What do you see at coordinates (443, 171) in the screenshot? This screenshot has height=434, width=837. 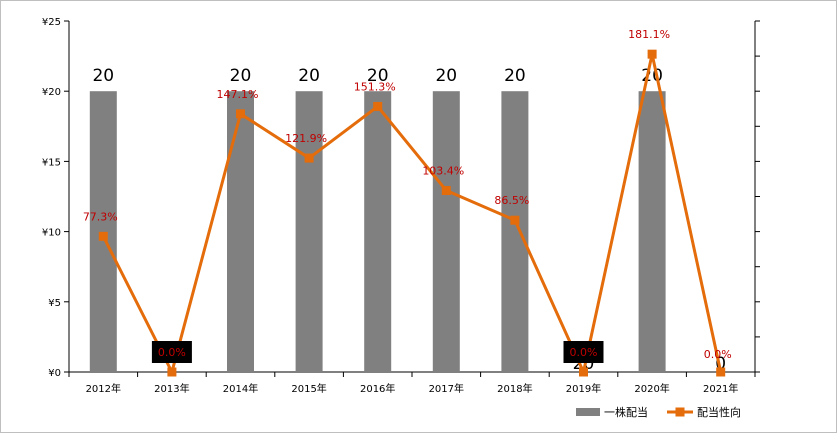 I see `payout-value-label: 103.4%` at bounding box center [443, 171].